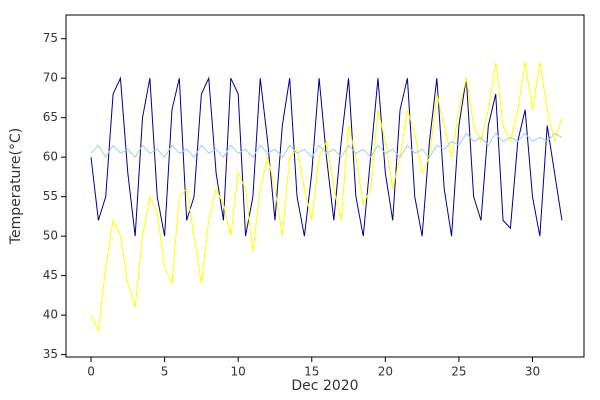  Describe the element at coordinates (50, 78) in the screenshot. I see `y-tick-label: 70` at that location.